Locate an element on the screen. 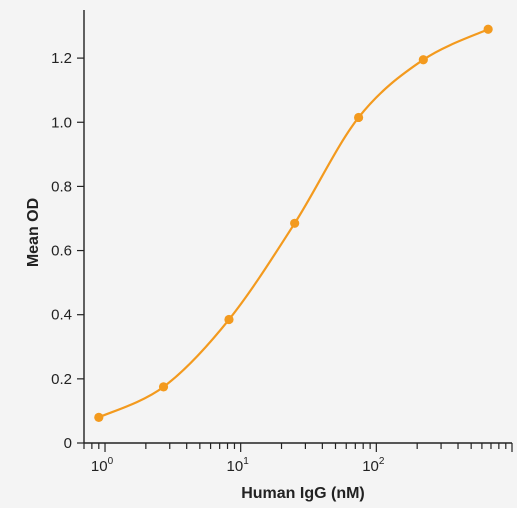 The width and height of the screenshot is (517, 508). y-tick-label: 1.0 is located at coordinates (61, 122).